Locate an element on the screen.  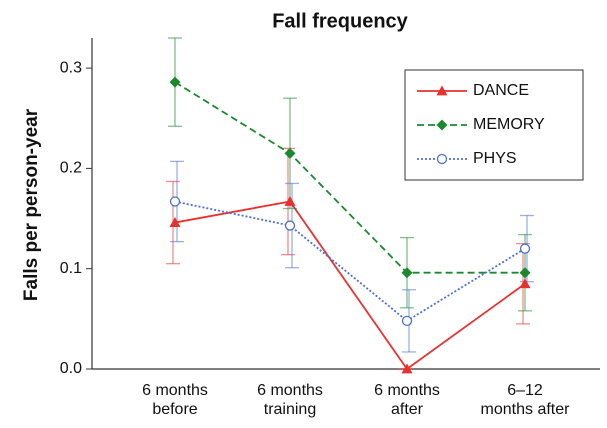
chart-title: Fall frequency is located at coordinates (340, 21).